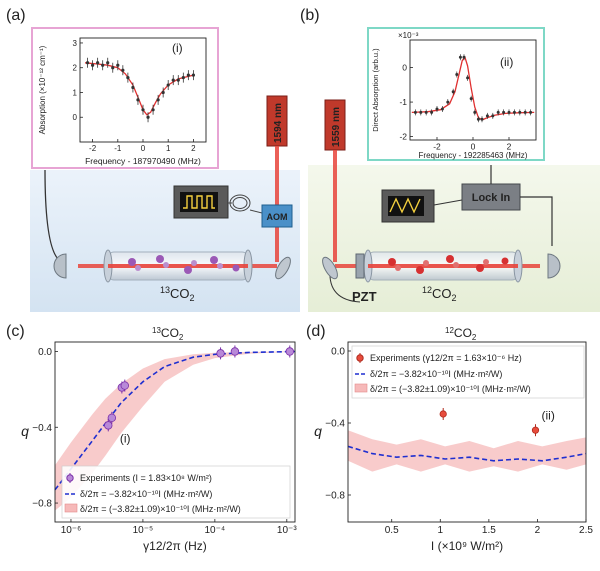 This screenshot has width=600, height=571. Describe the element at coordinates (287, 530) in the screenshot. I see `panel-c-xtick-label: 10⁻³` at that location.